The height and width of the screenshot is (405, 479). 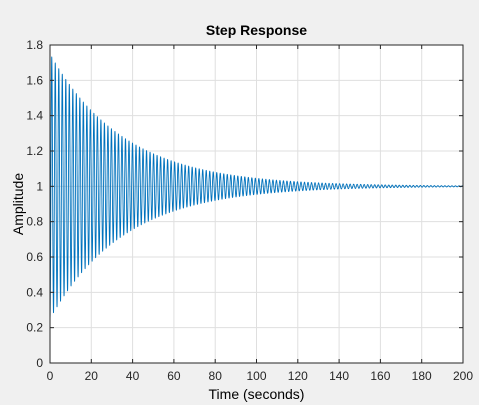 What do you see at coordinates (257, 394) in the screenshot?
I see `x-axis-label: Time (seconds)` at bounding box center [257, 394].